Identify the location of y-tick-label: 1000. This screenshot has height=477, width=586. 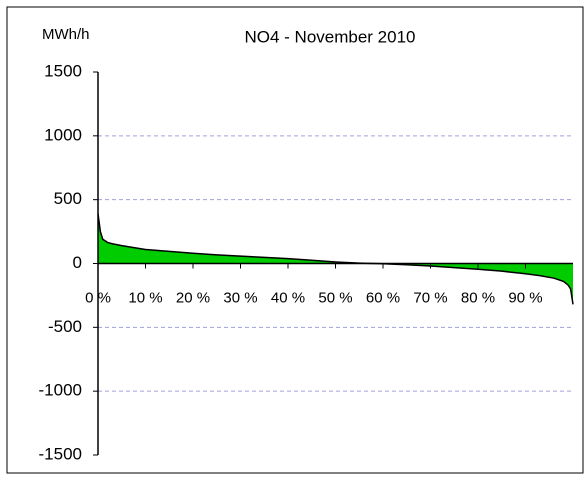
(63, 134).